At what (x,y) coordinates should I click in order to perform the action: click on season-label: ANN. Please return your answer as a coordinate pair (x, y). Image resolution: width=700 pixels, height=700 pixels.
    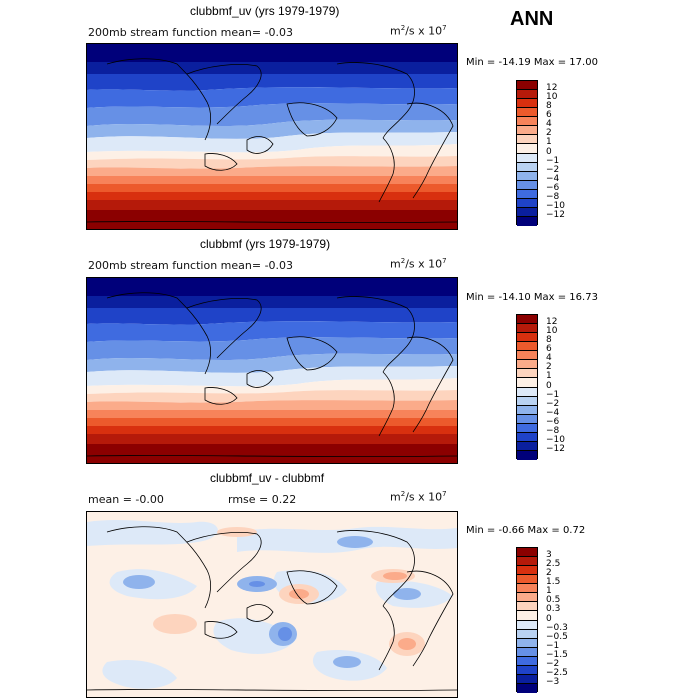
    Looking at the image, I should click on (532, 19).